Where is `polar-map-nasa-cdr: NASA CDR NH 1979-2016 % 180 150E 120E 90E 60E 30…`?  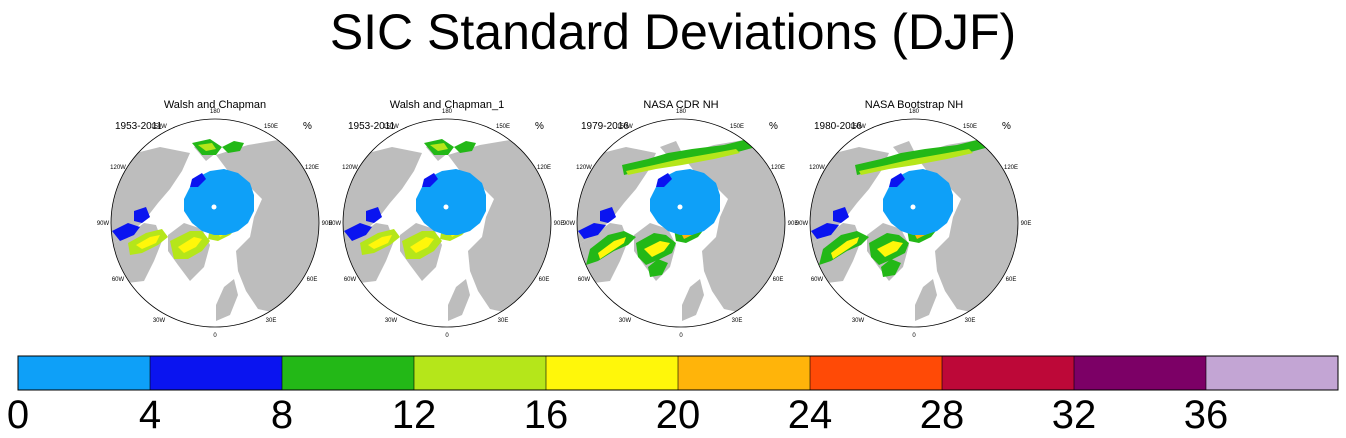 polar-map-nasa-cdr: NASA CDR NH 1979-2016 % 180 150E 120E 90E 60E 30… is located at coordinates (681, 219).